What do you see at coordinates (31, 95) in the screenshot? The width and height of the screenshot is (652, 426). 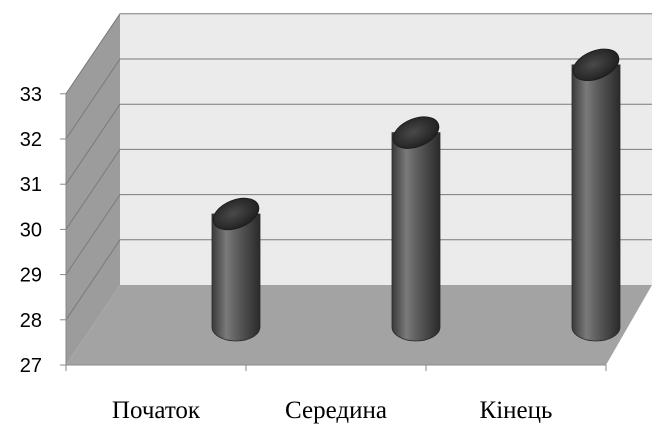 I see `y-tick-label: 33` at bounding box center [31, 95].